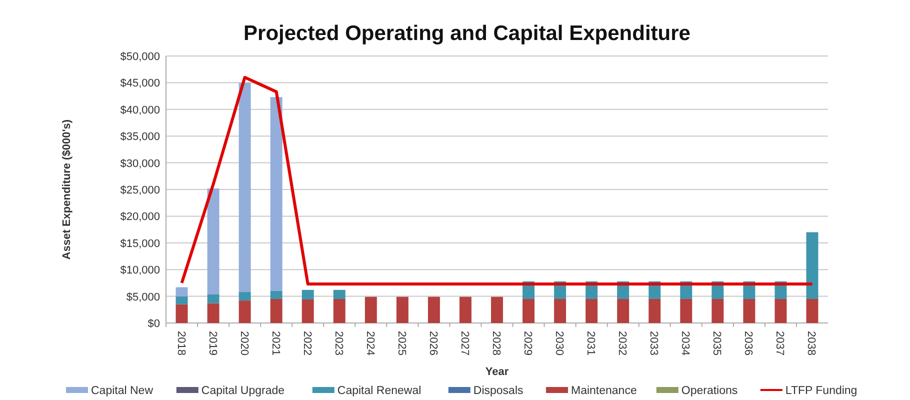 Image resolution: width=910 pixels, height=400 pixels. Describe the element at coordinates (821, 391) in the screenshot. I see `legend-label: LTFP Funding` at that location.